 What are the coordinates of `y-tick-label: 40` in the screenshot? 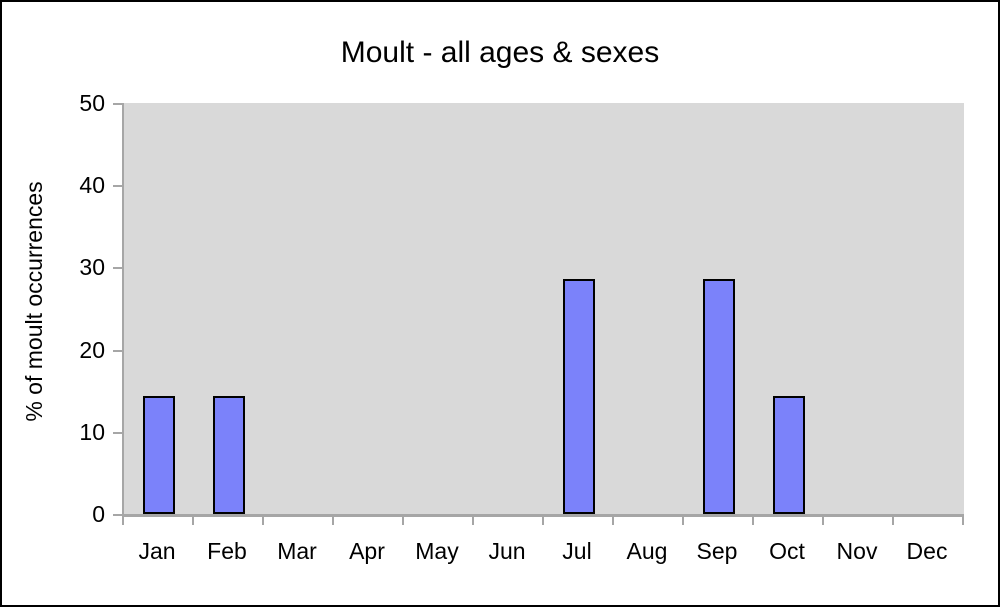 It's located at (92, 185).